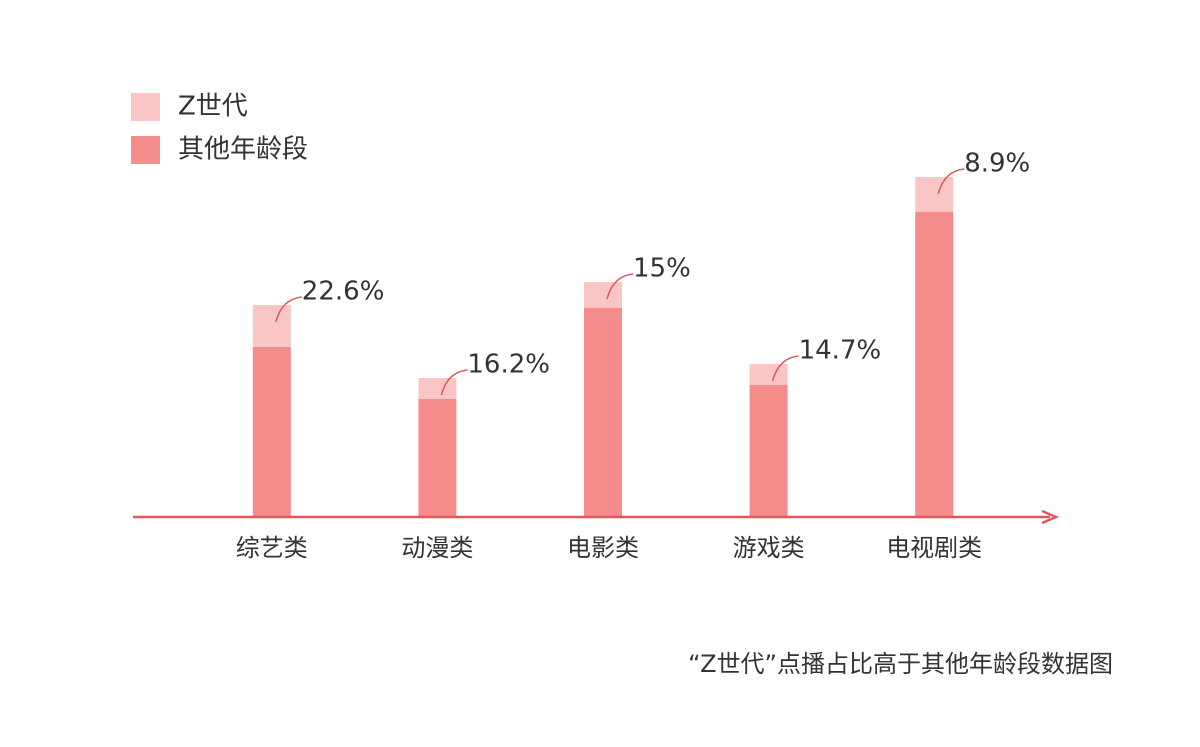 The height and width of the screenshot is (747, 1200). I want to click on x-tick-label: 电视剧类, so click(934, 548).